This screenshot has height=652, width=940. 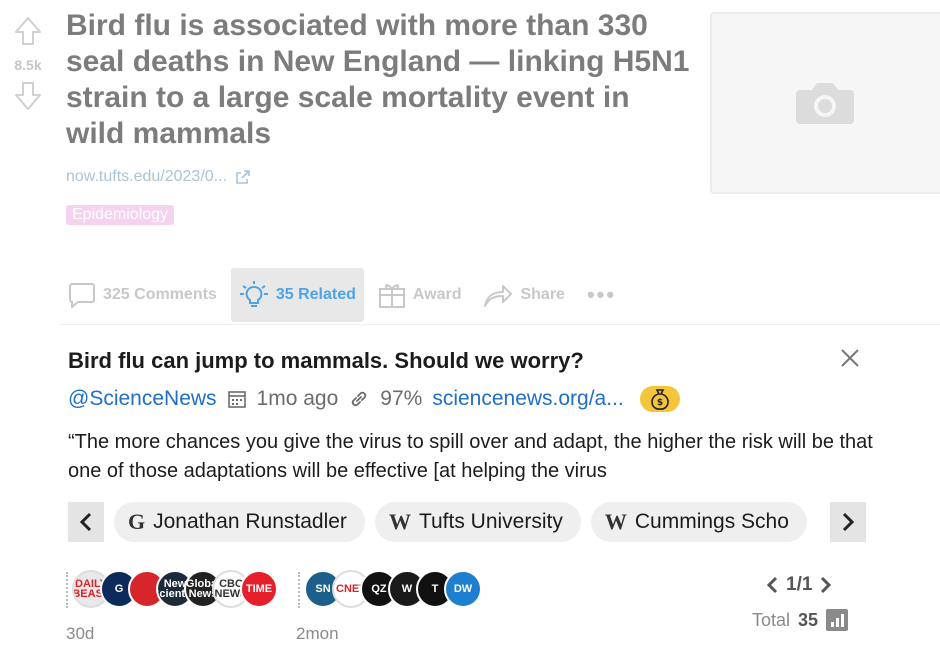 I want to click on age-label: 2mon, so click(x=317, y=633).